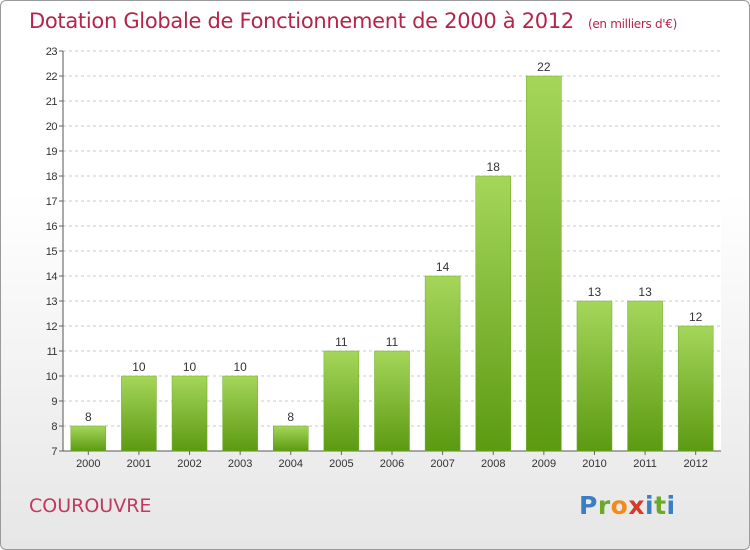  Describe the element at coordinates (443, 267) in the screenshot. I see `data-label: 14` at that location.